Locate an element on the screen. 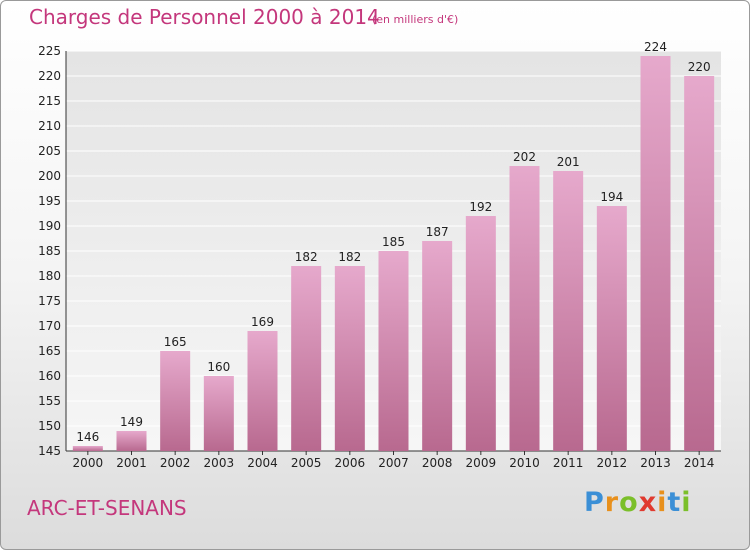  y-tick-label: 190 is located at coordinates (49, 226).